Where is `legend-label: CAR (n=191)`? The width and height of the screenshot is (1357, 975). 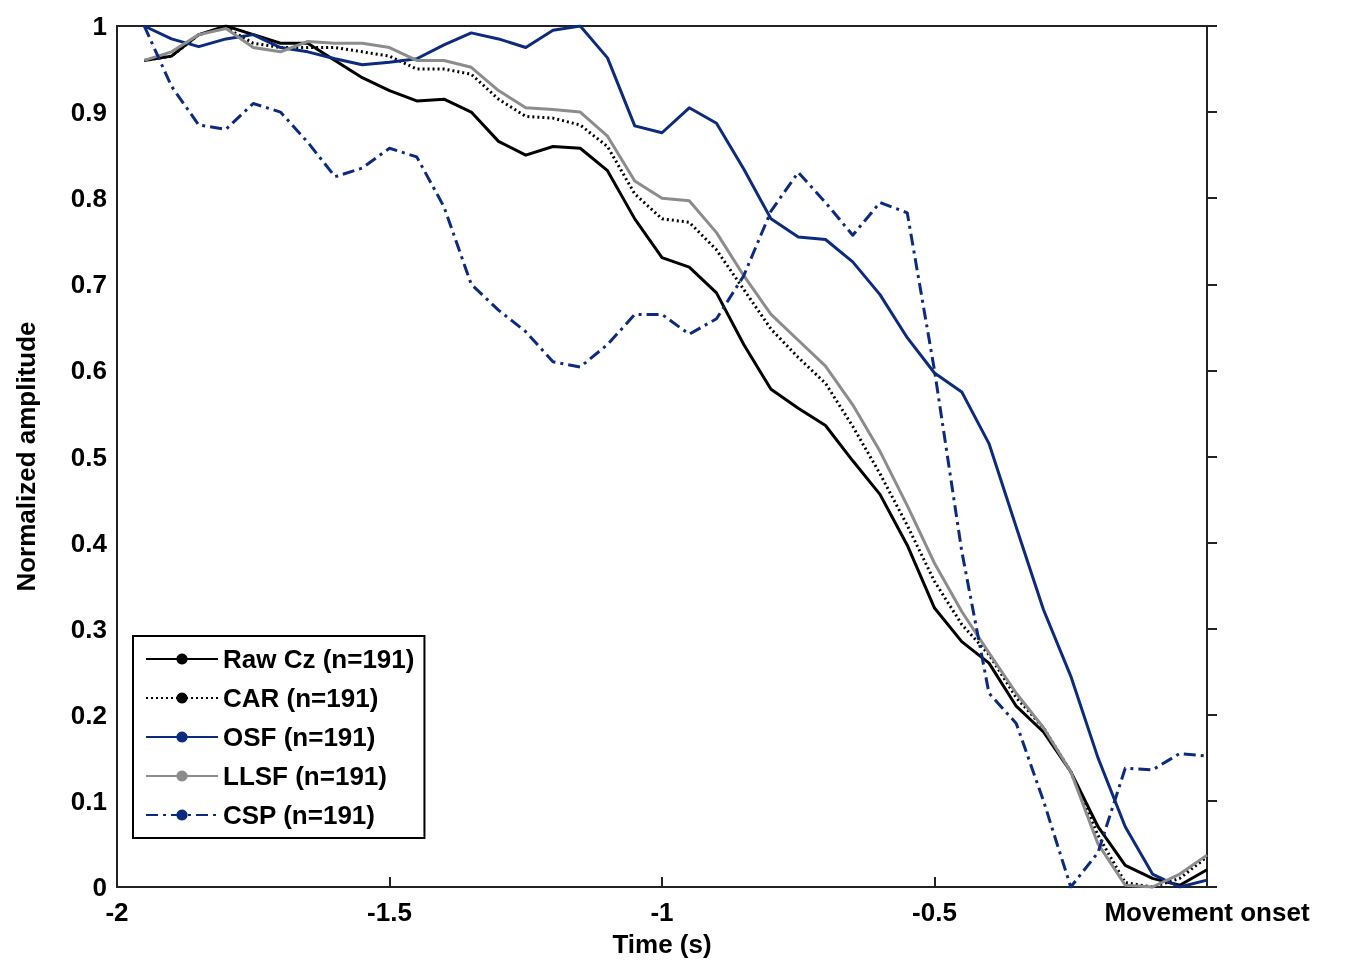 legend-label: CAR (n=191) is located at coordinates (301, 698).